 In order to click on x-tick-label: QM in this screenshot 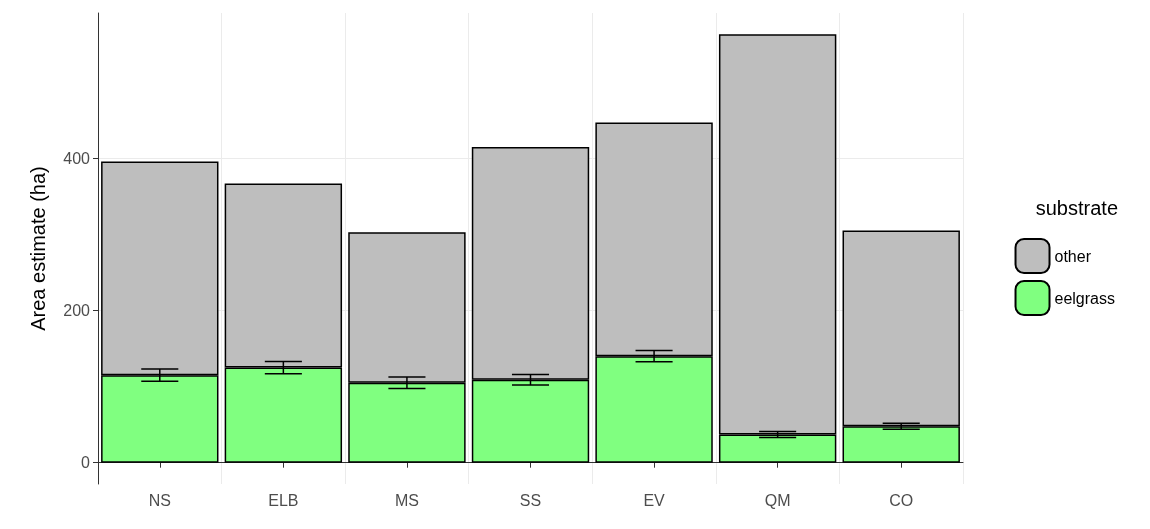, I will do `click(777, 500)`.